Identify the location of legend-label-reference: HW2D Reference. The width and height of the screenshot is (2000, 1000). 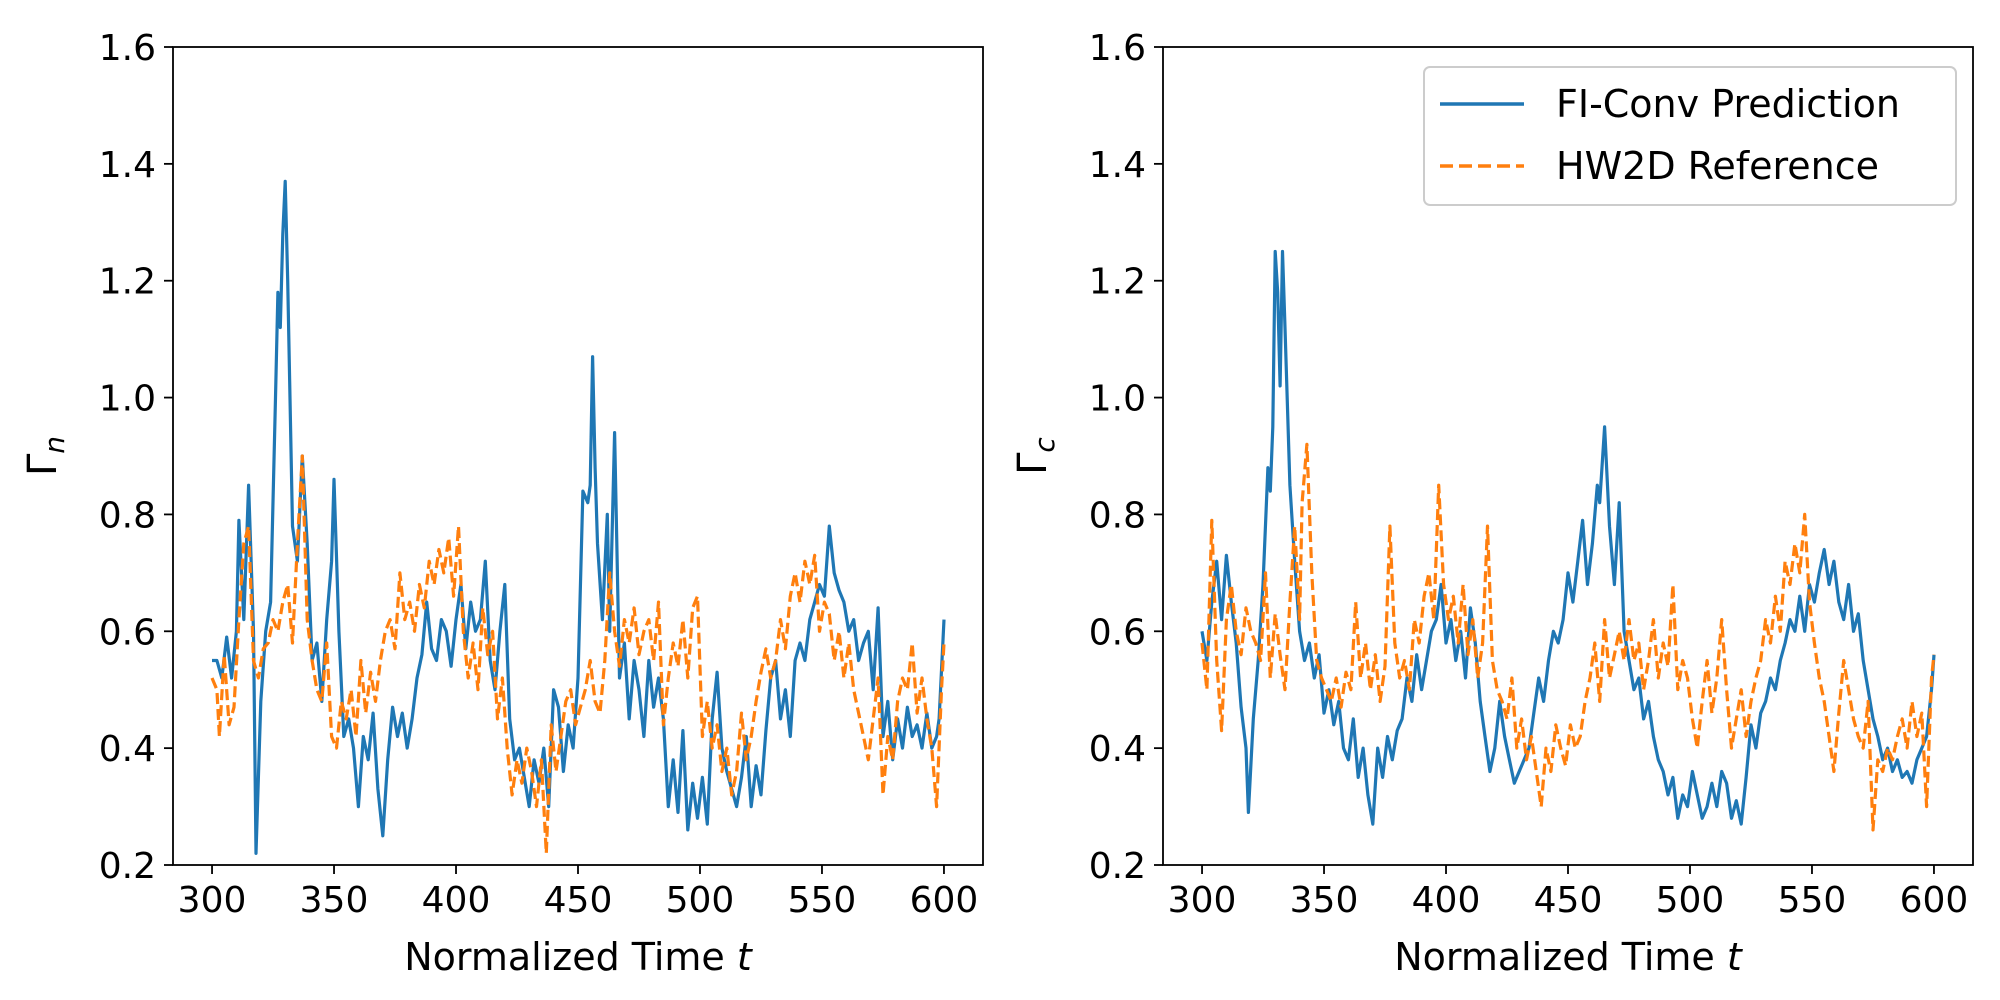
(1717, 166).